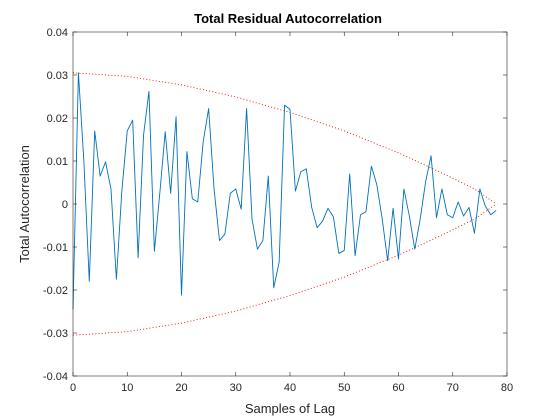 The image size is (560, 420). I want to click on x-tick-label: 60, so click(398, 388).